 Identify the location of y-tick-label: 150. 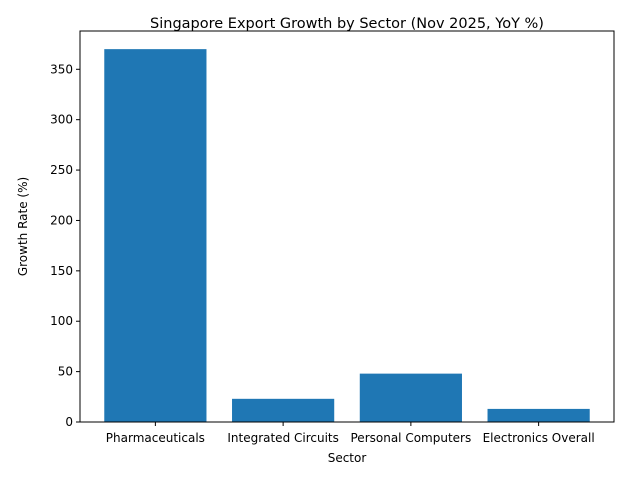
(61, 271).